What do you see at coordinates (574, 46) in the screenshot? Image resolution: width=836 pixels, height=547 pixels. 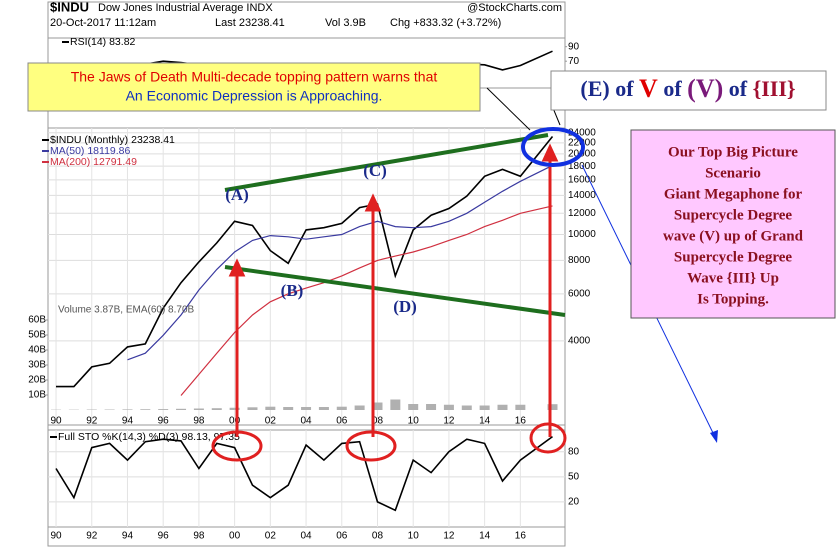 I see `y-tick-label: 90` at bounding box center [574, 46].